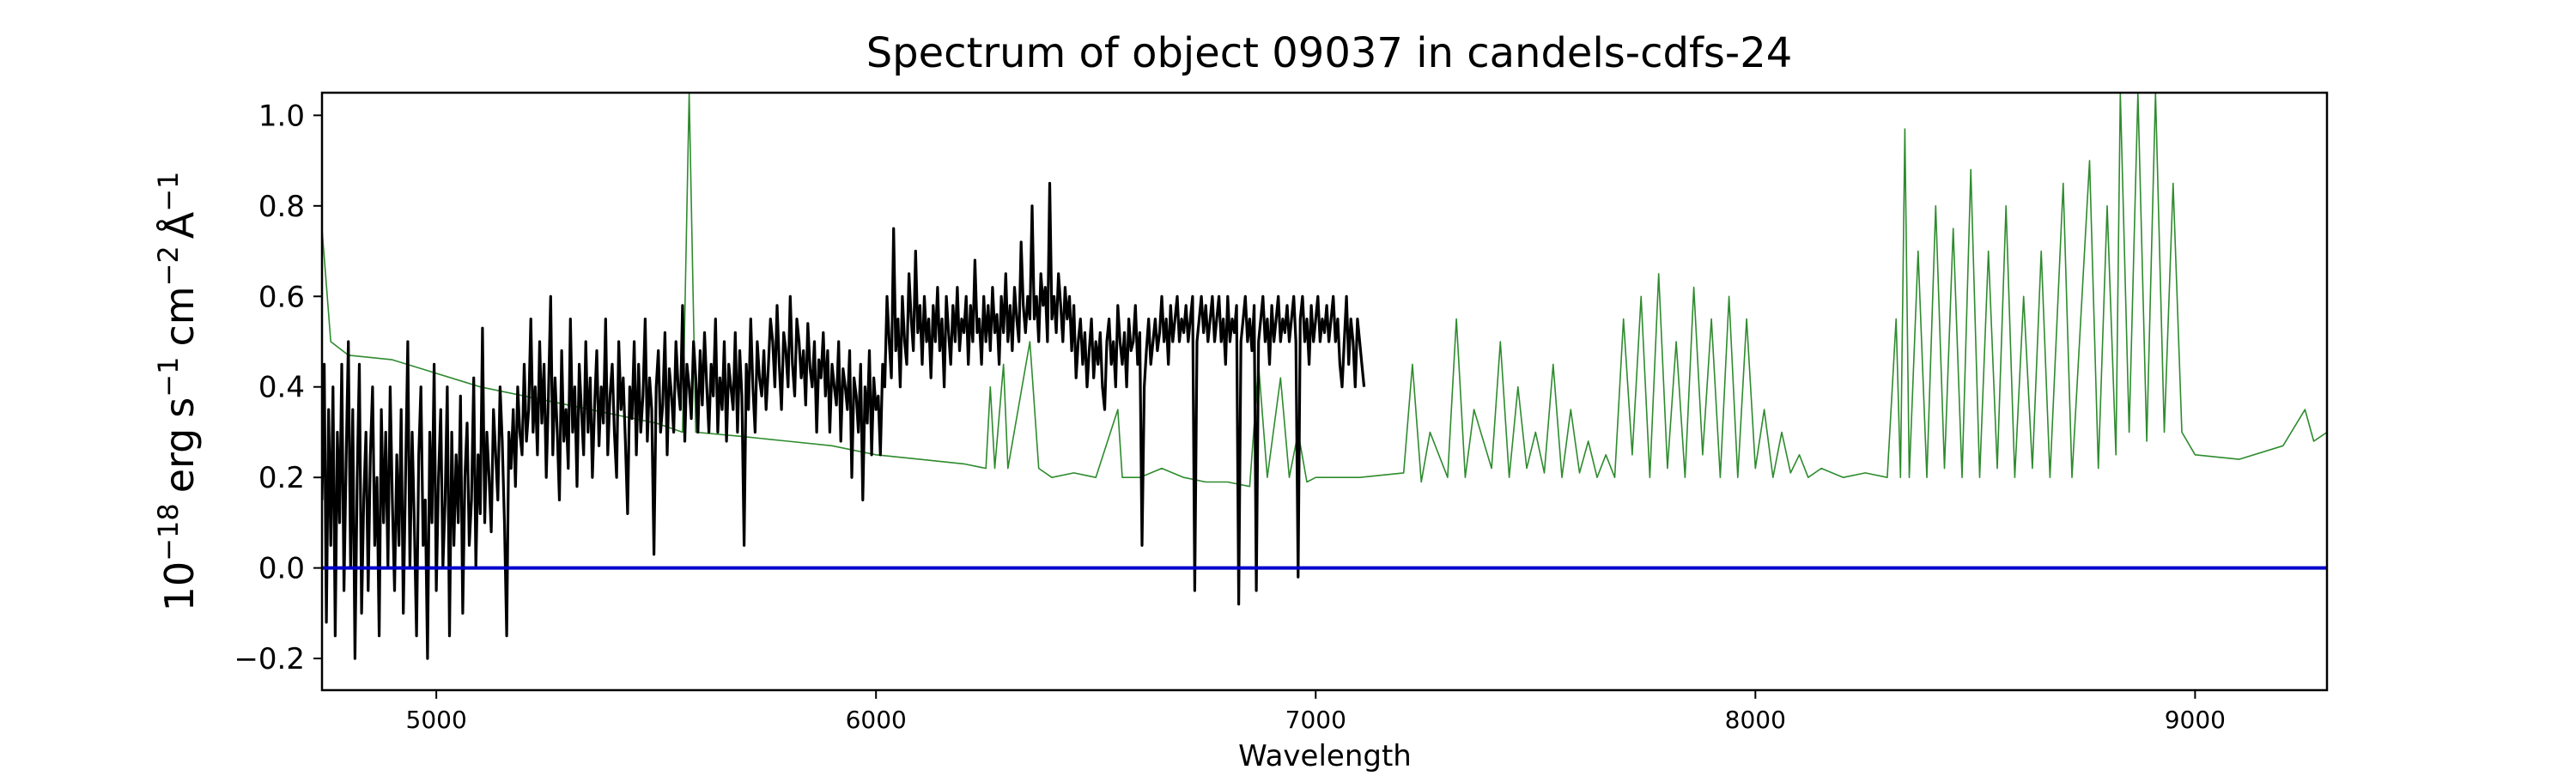 The width and height of the screenshot is (2576, 776). I want to click on y-axis-ticks: −0.2 0.0 0.2 0.4 0.6 0.8 1.0, so click(278, 387).